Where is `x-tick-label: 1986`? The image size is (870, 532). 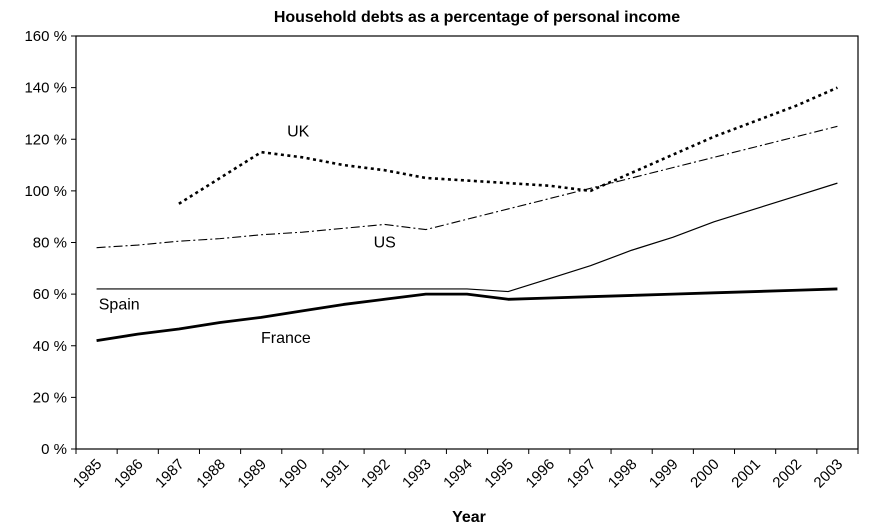 x-tick-label: 1986 is located at coordinates (129, 474).